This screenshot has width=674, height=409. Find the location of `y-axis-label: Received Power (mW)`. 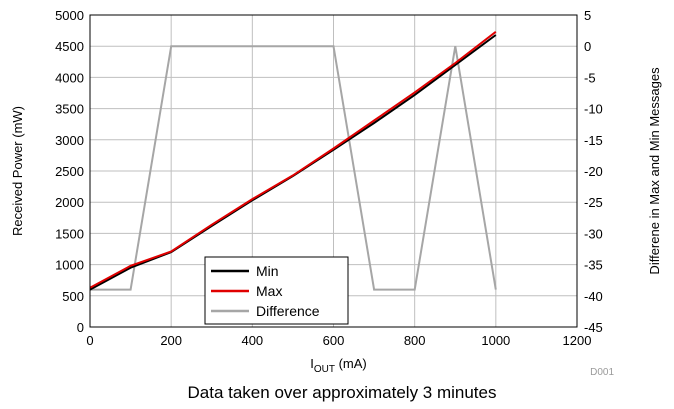

y-axis-label: Received Power (mW) is located at coordinates (17, 171).